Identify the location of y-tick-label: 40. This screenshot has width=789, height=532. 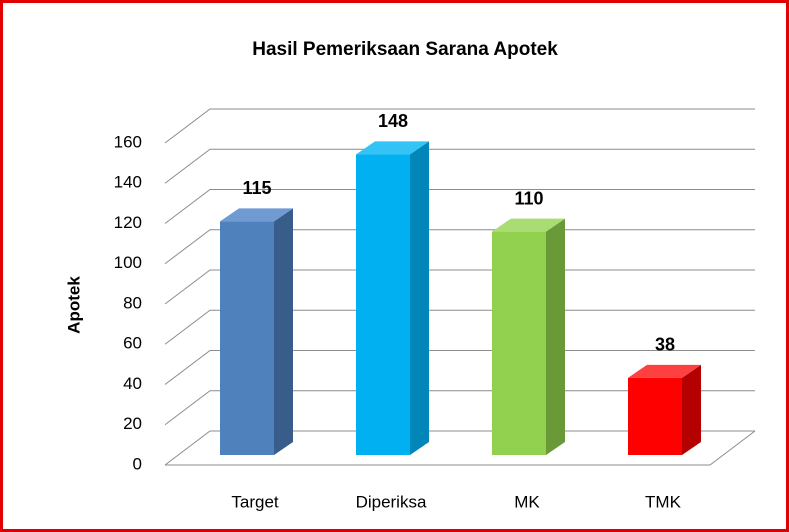
(132, 383).